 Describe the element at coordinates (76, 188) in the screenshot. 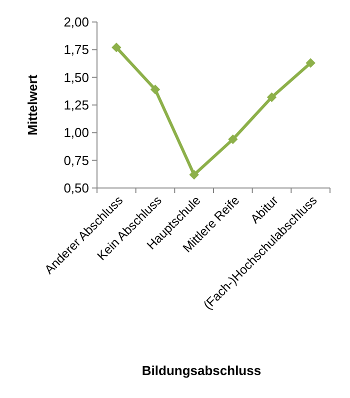

I see `y-tick-label: 0,50` at that location.